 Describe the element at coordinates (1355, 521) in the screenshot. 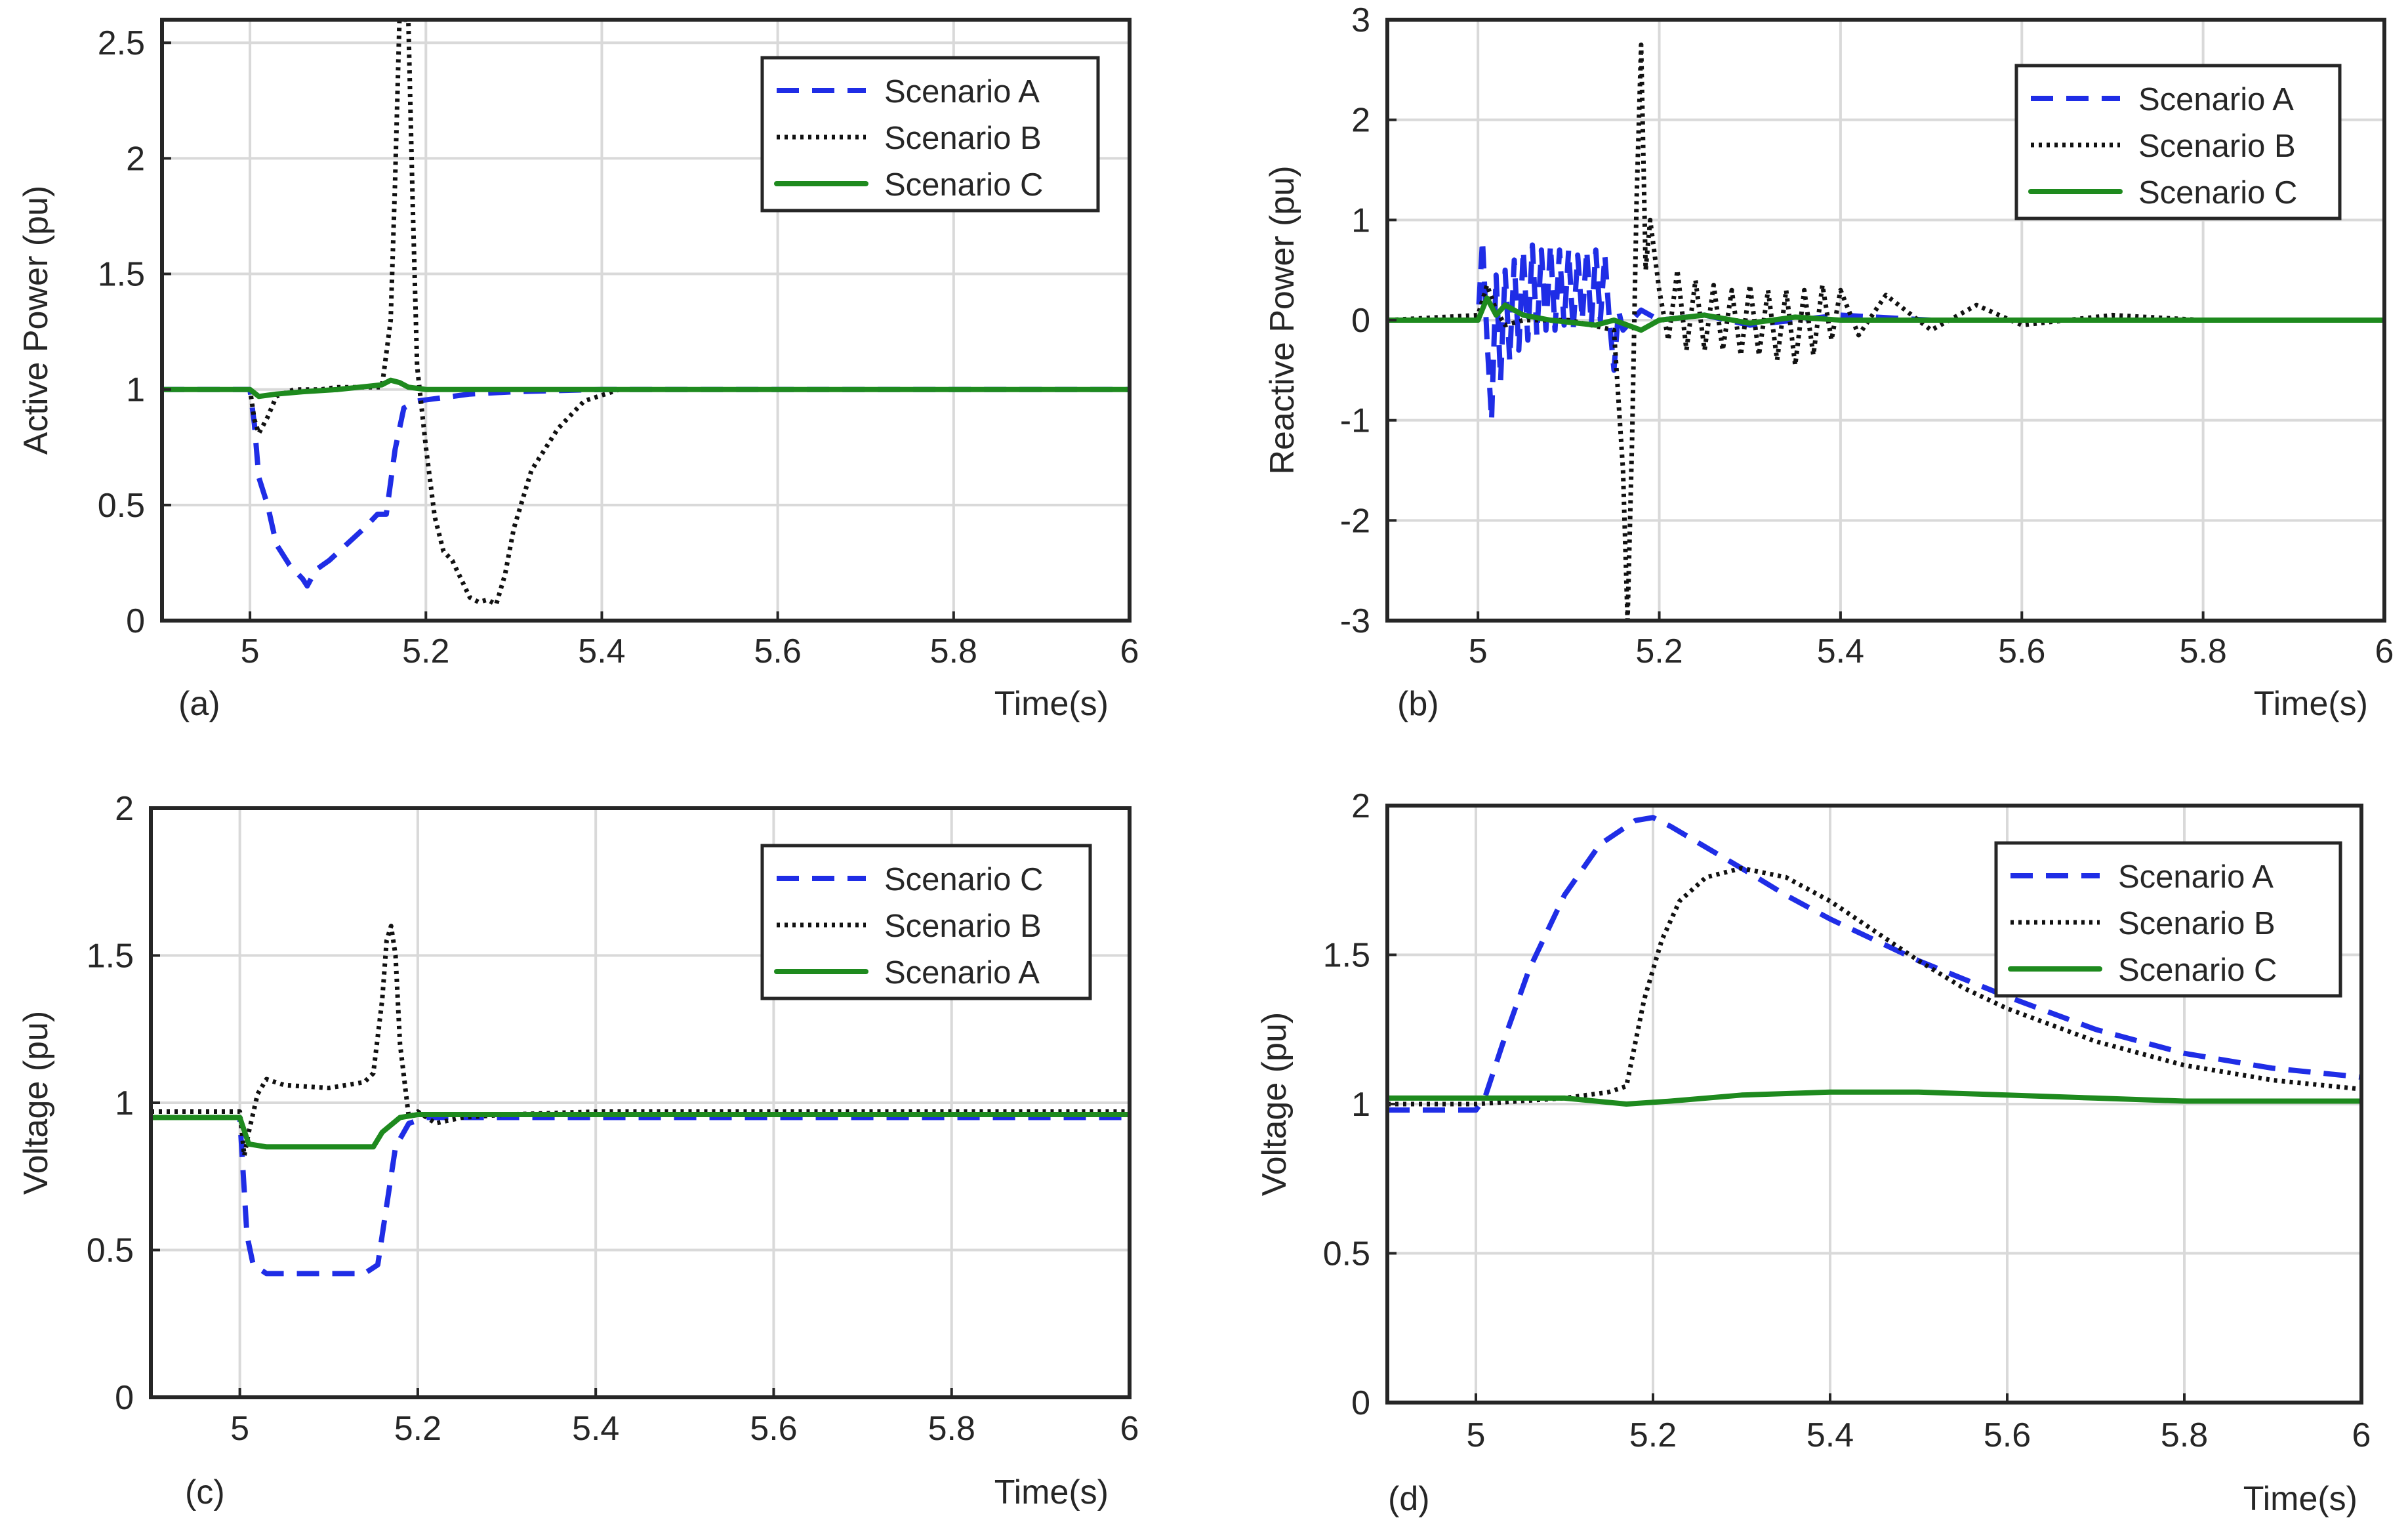

I see `y-tick-label: -2` at that location.